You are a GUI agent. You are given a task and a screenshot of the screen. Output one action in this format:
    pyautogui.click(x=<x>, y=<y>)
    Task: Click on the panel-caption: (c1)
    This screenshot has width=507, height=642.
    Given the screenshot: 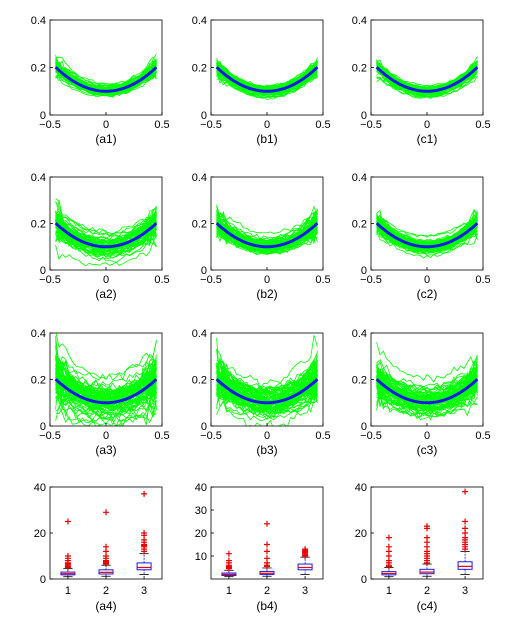 What is the action you would take?
    pyautogui.click(x=427, y=139)
    